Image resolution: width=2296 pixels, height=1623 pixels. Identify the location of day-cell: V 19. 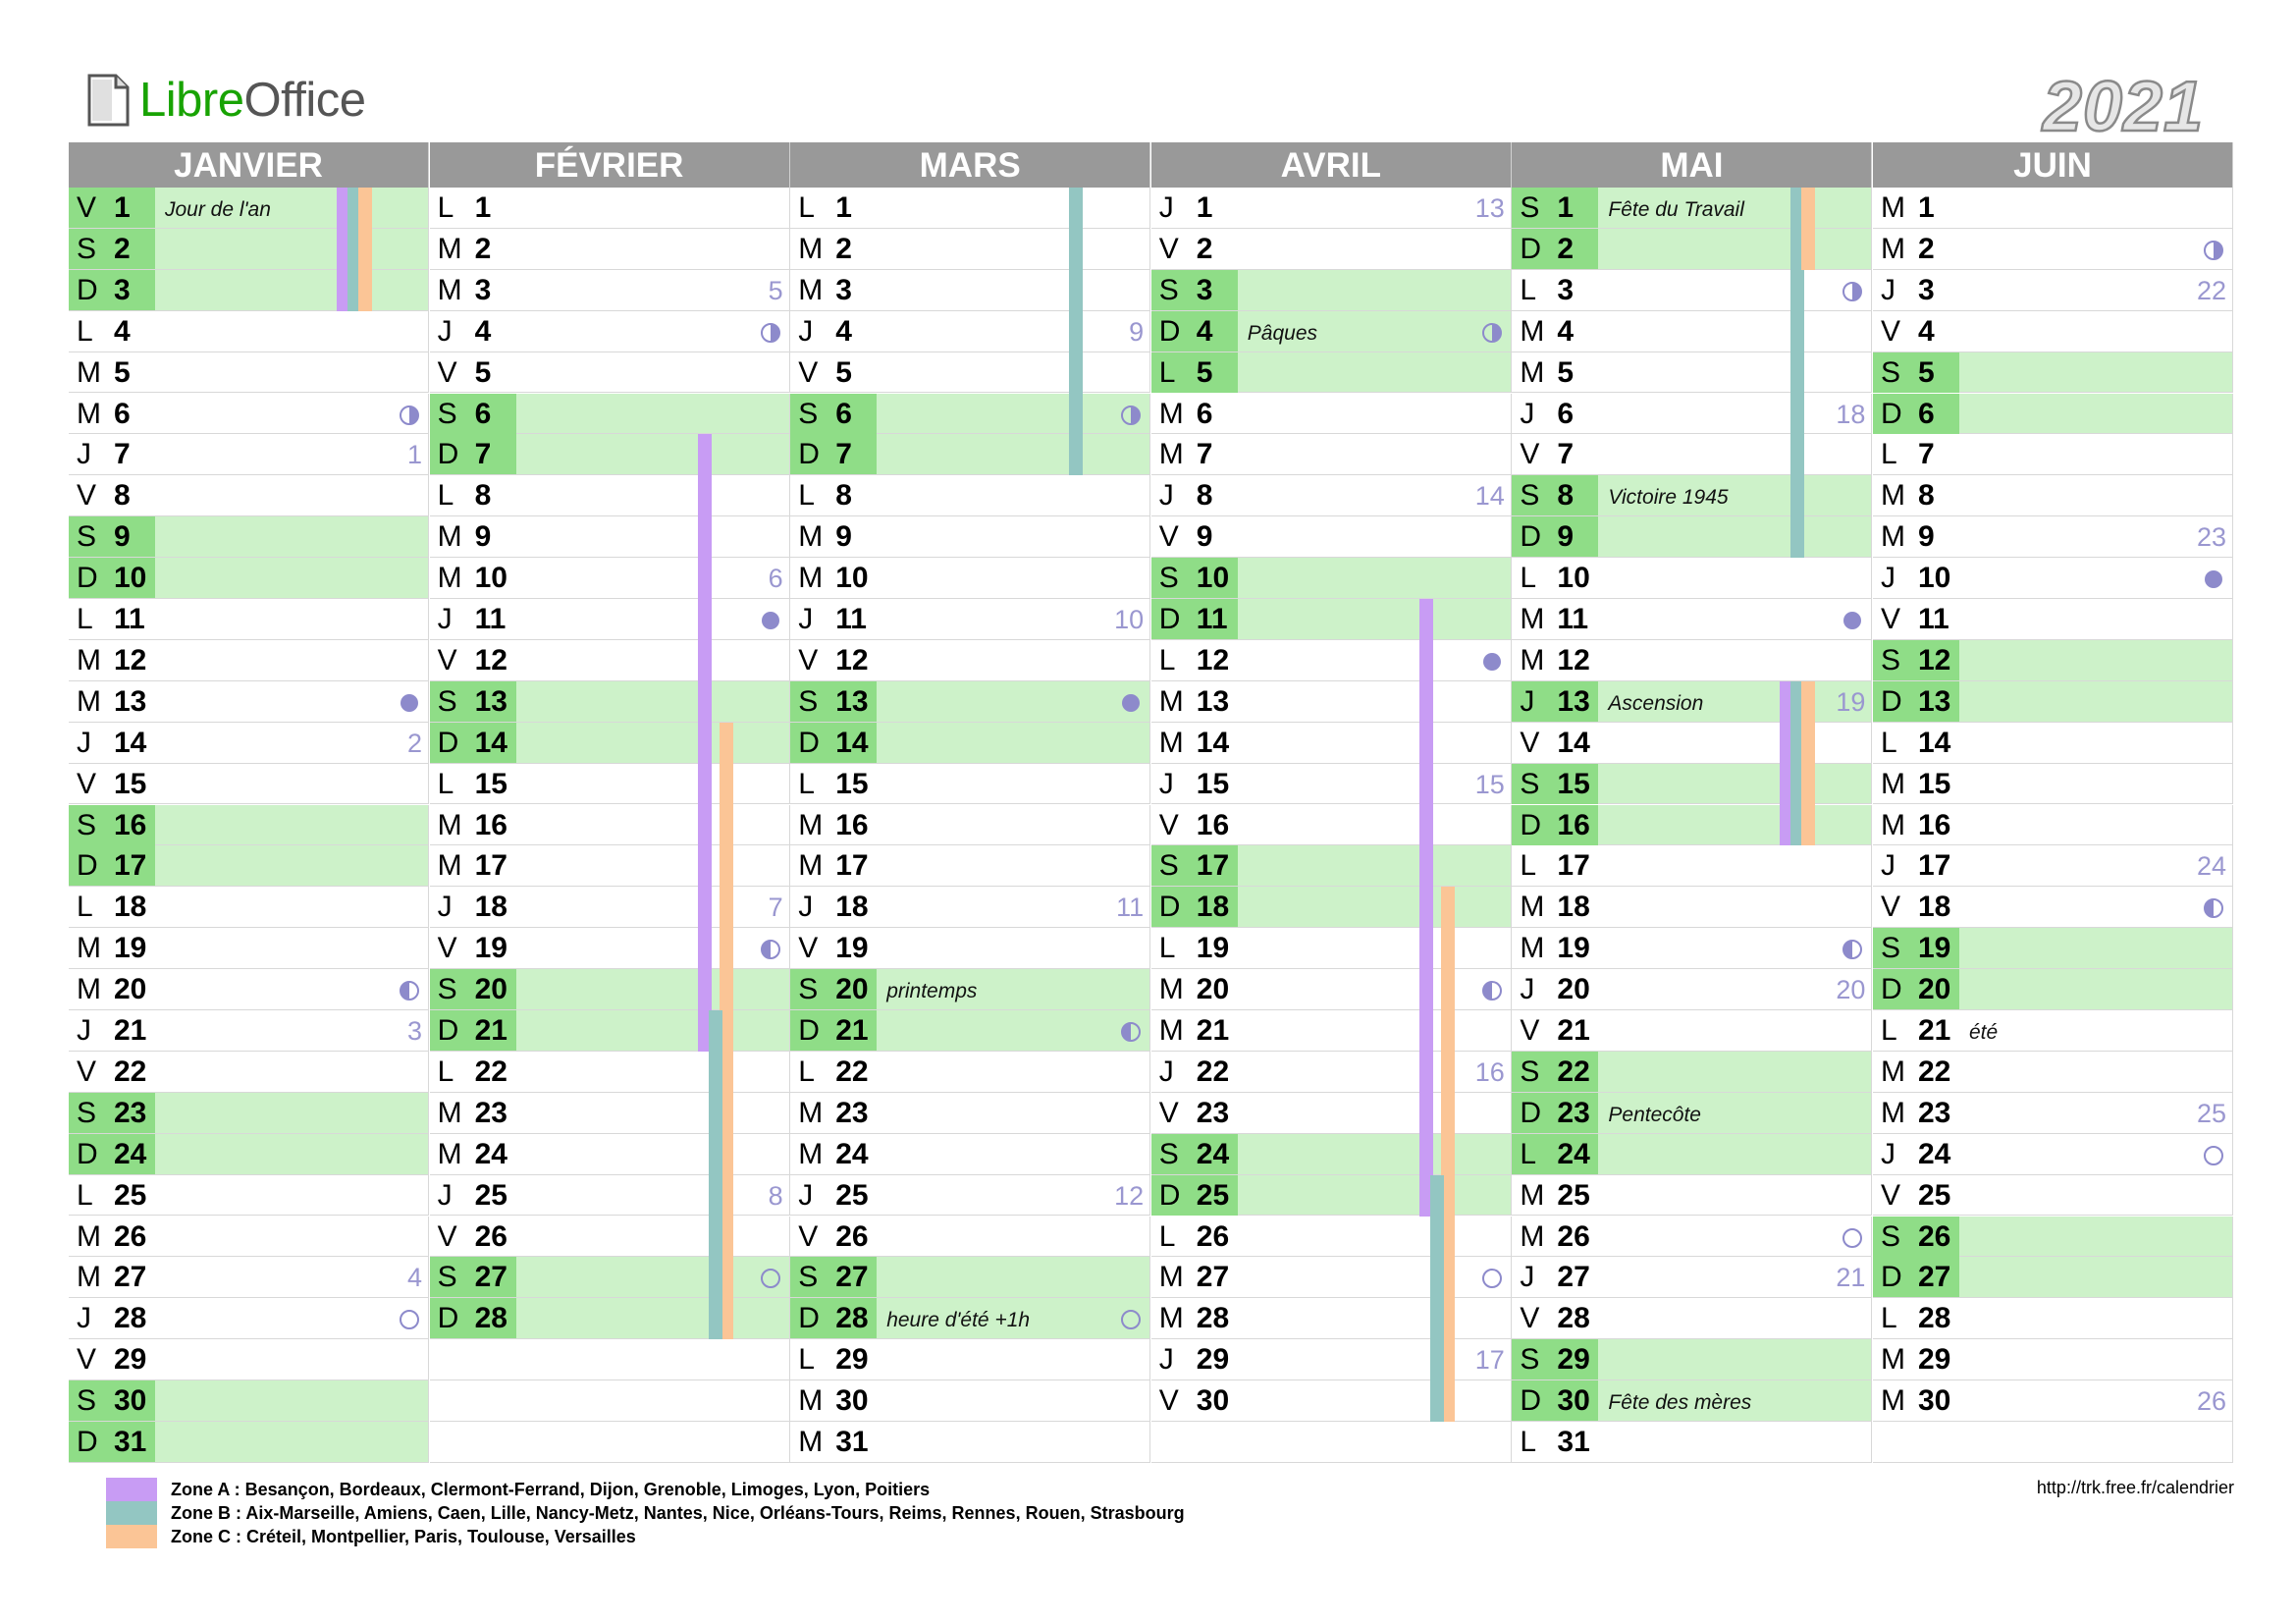
(609, 949).